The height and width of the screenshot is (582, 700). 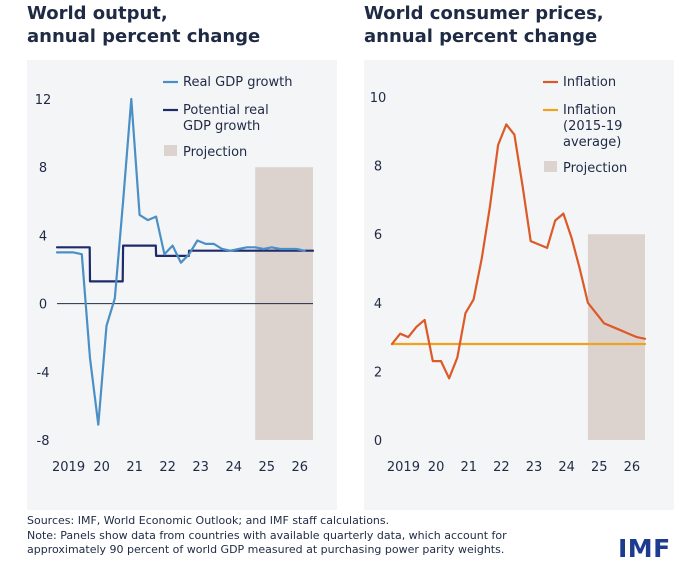 I want to click on inflation-x-tick: 23, so click(x=534, y=467).